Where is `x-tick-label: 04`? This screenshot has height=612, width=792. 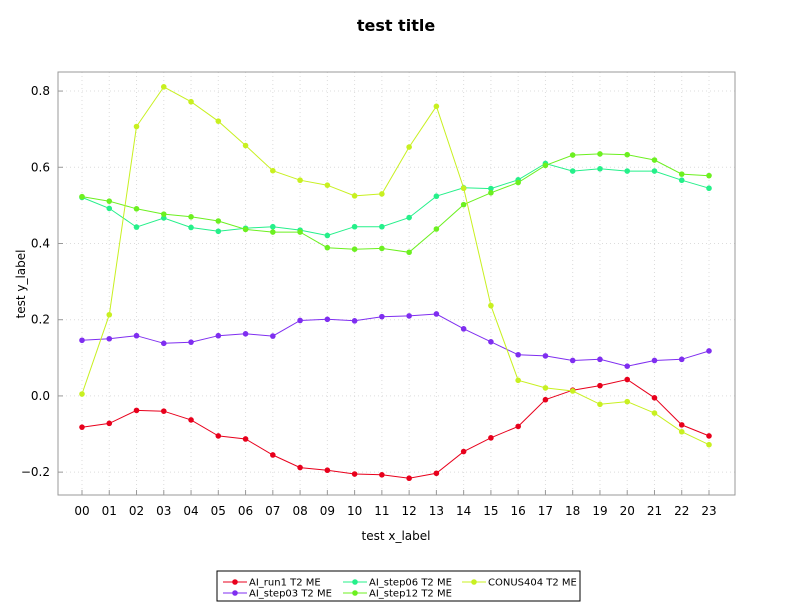
x-tick-label: 04 is located at coordinates (190, 511).